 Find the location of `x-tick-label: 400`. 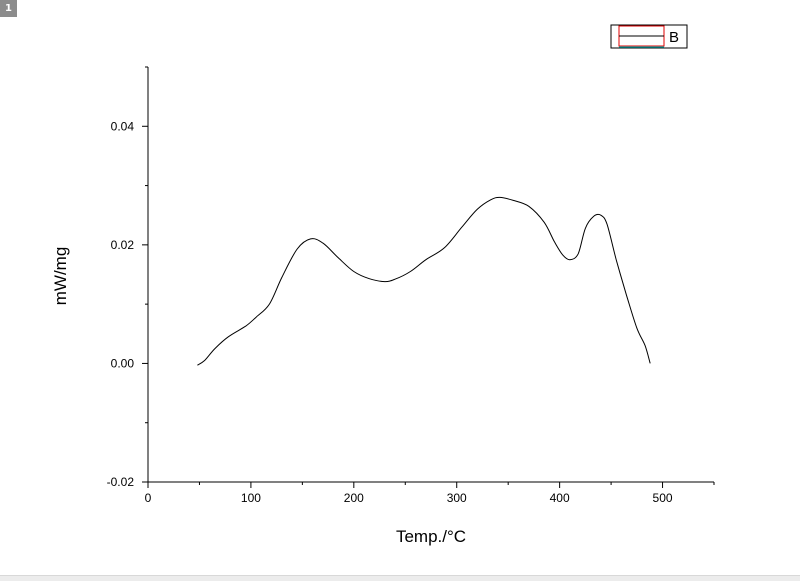

x-tick-label: 400 is located at coordinates (560, 498).